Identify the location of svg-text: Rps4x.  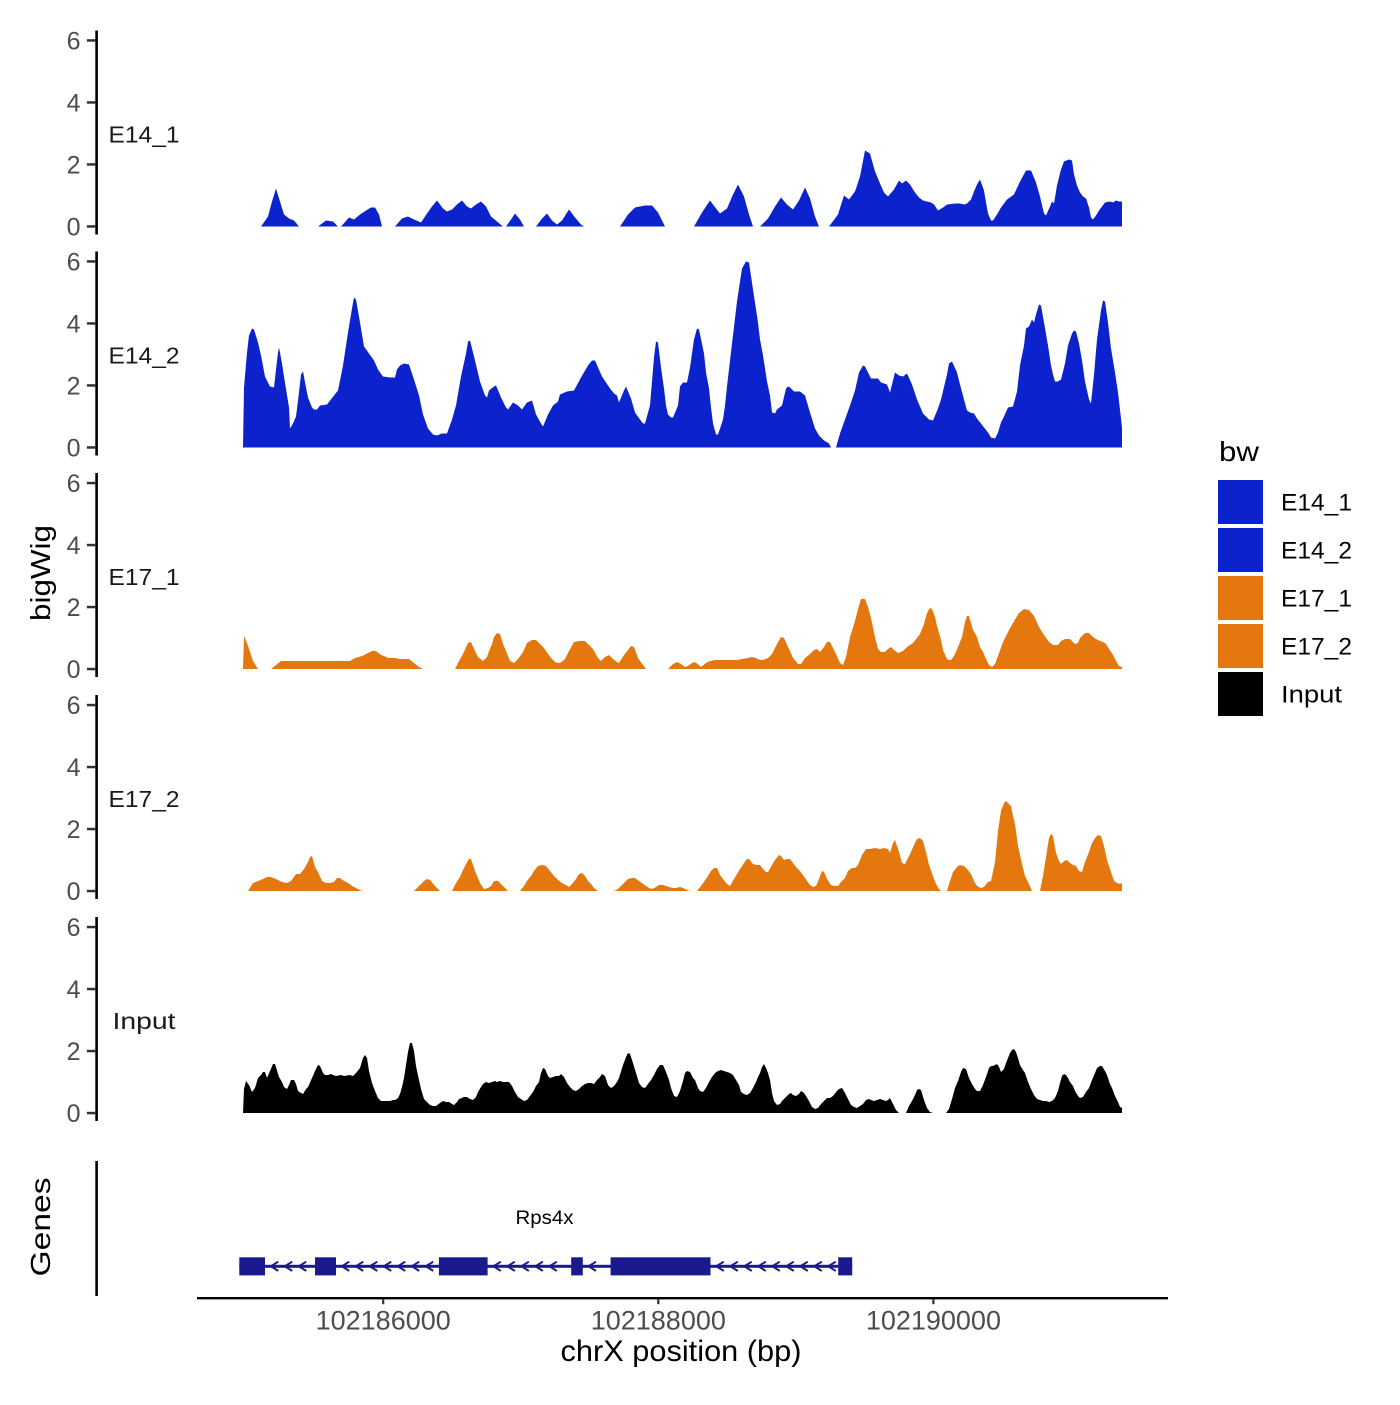
(545, 1218).